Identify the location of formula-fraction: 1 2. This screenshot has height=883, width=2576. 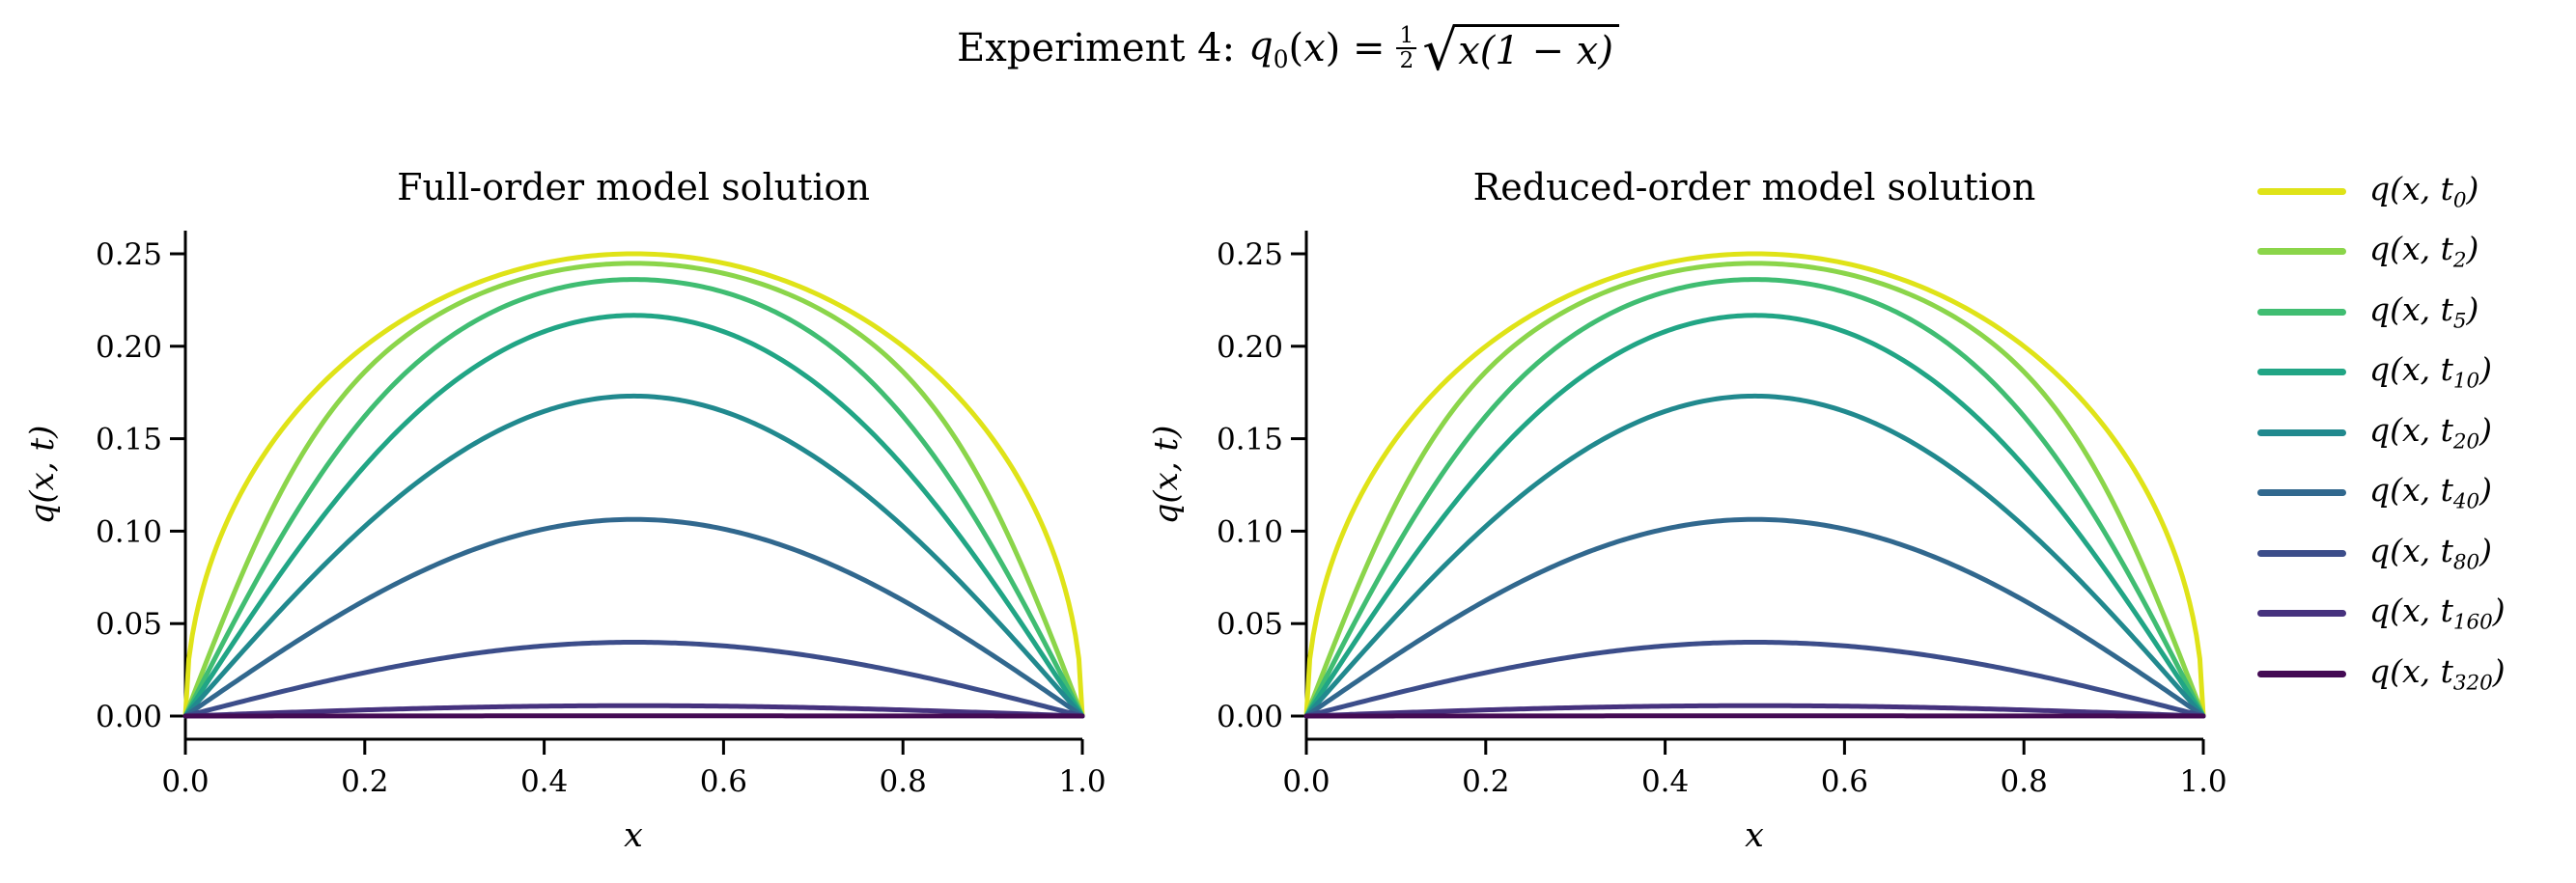
(1406, 48).